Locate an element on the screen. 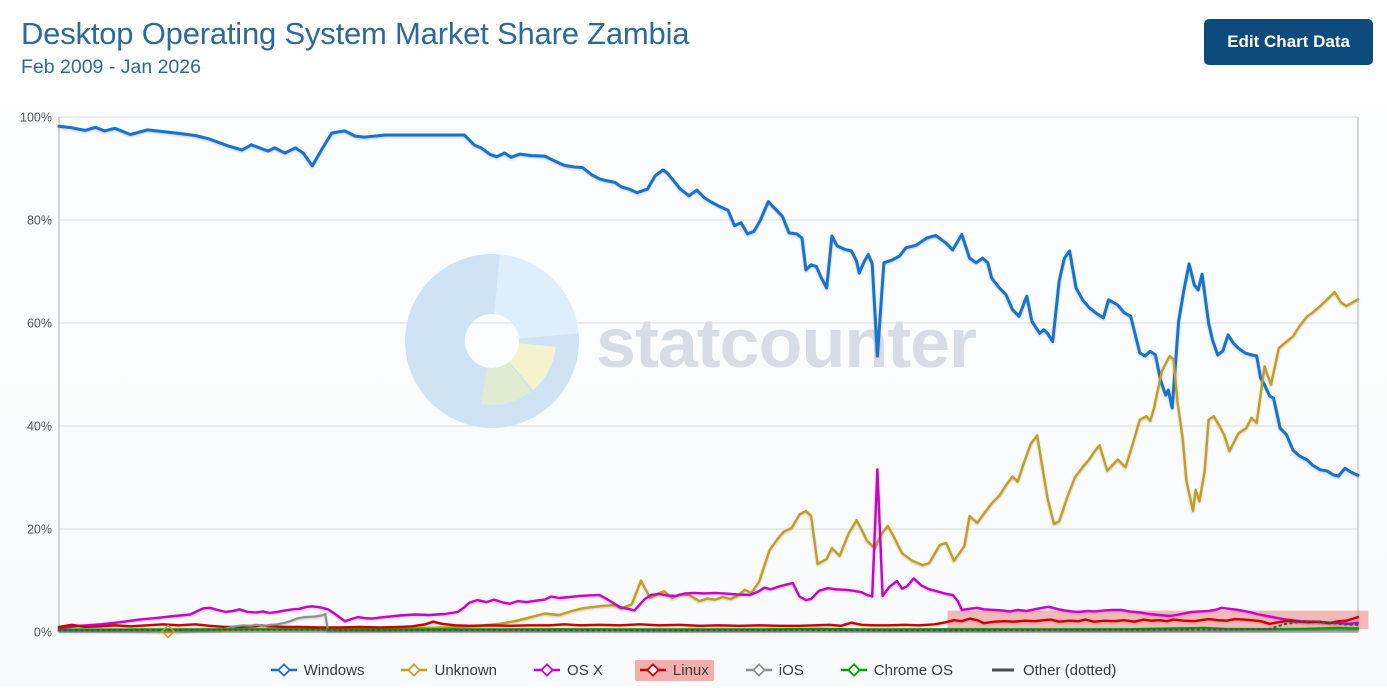  legend-item-ios: iOS is located at coordinates (775, 670).